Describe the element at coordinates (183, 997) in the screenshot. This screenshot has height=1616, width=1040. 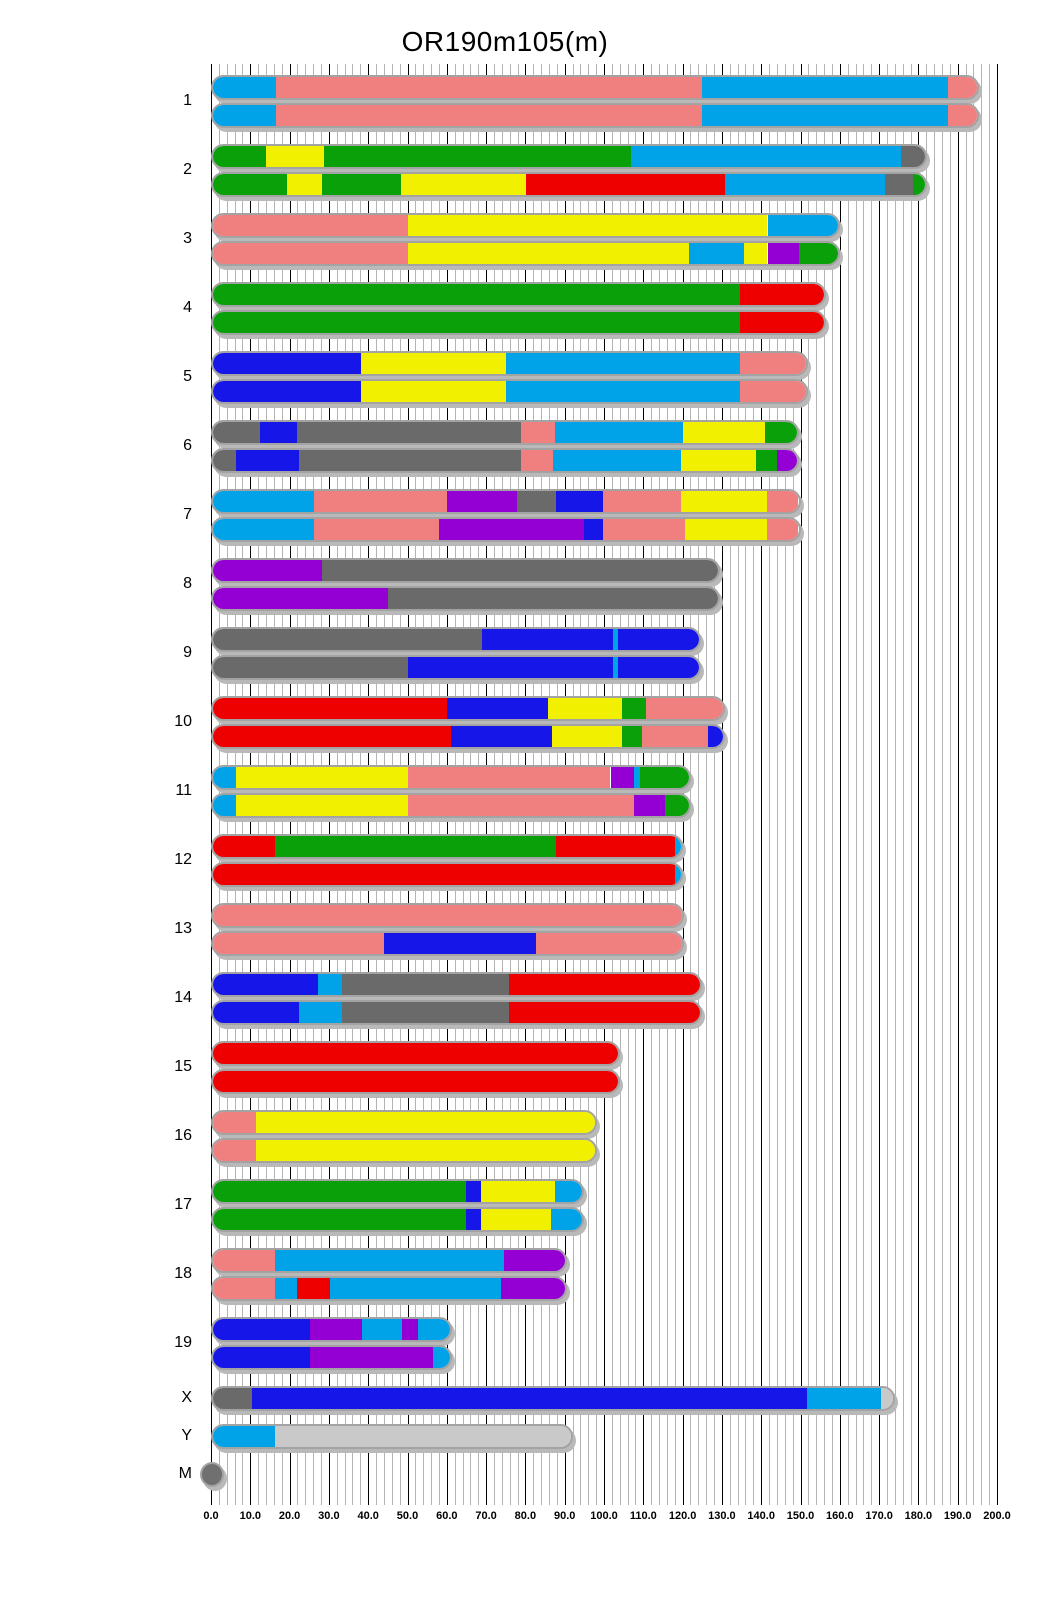
I see `chromosome-label: 14` at that location.